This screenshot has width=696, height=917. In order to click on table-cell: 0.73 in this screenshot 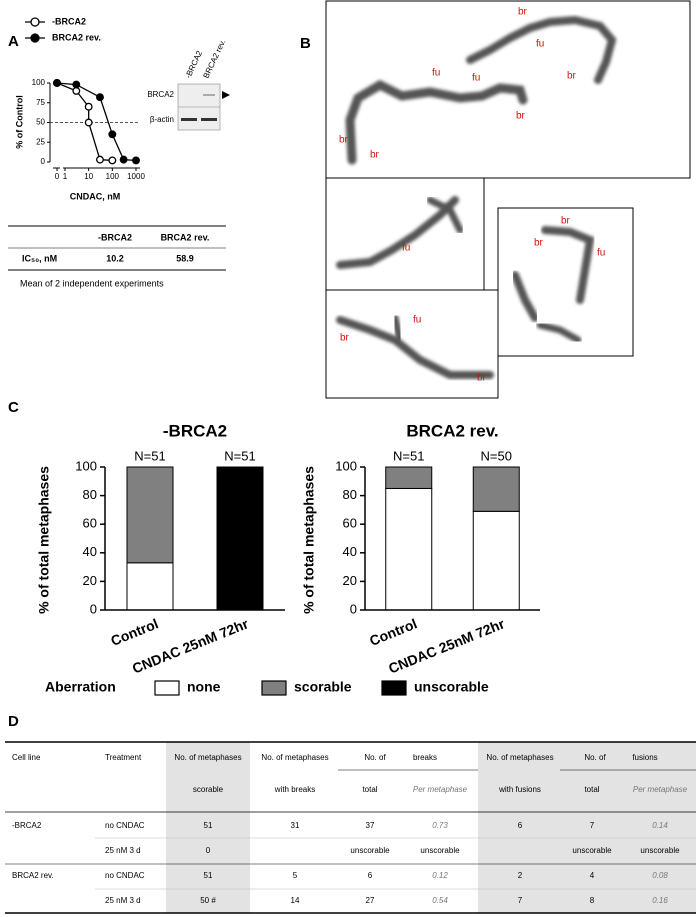, I will do `click(440, 825)`.